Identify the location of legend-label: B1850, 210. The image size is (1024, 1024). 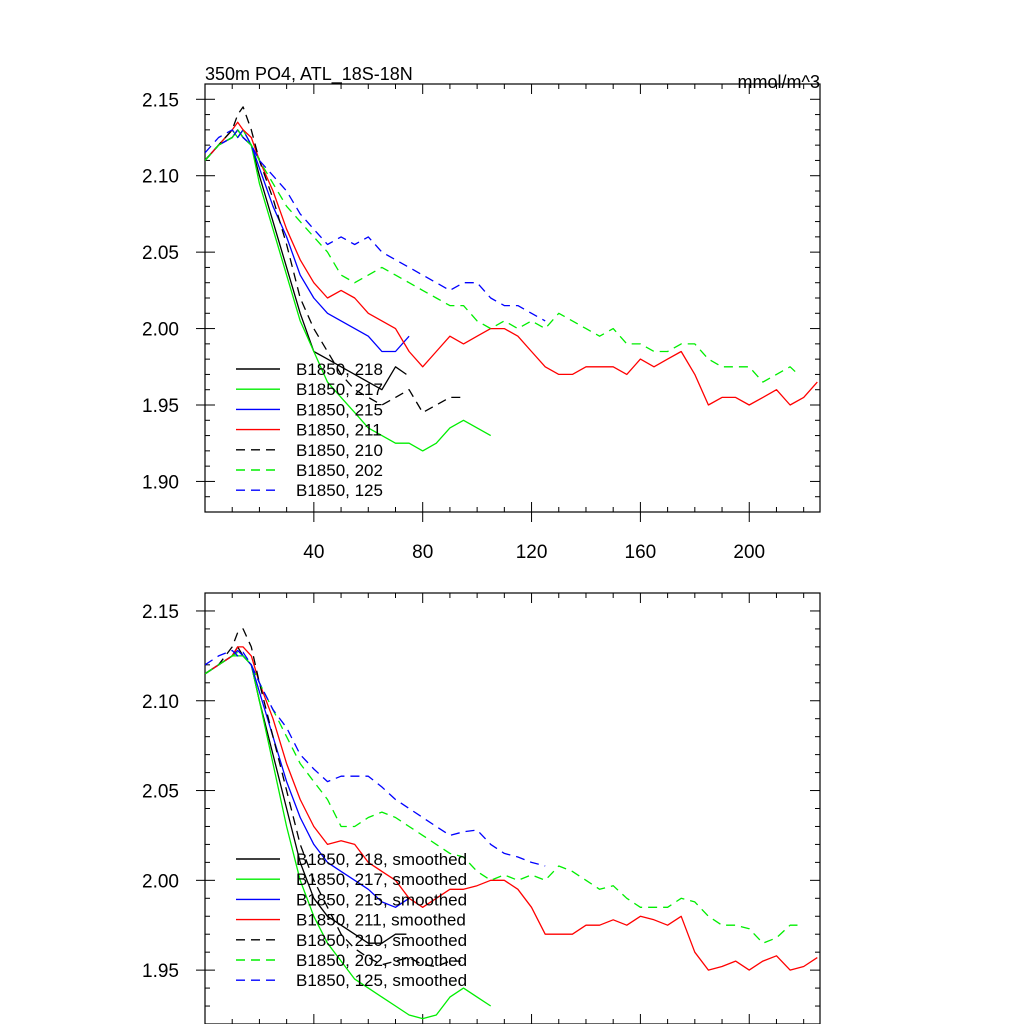
(339, 450).